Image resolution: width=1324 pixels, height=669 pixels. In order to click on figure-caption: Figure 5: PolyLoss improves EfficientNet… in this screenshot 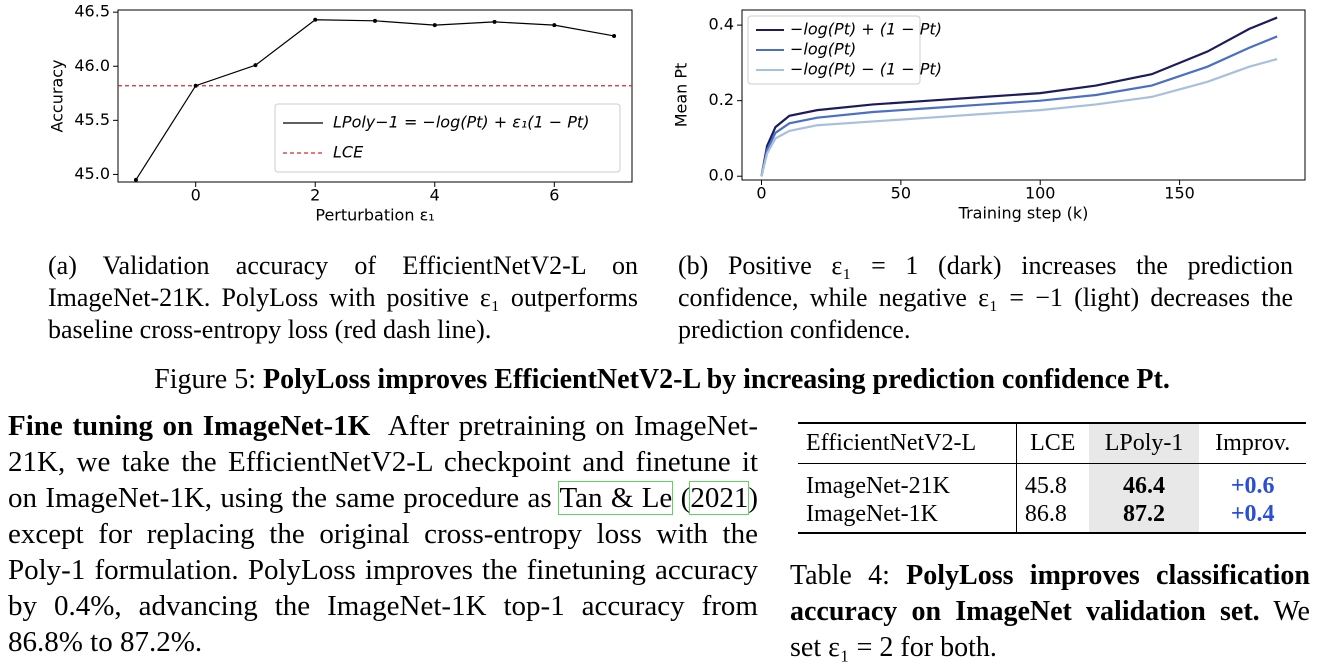, I will do `click(662, 380)`.